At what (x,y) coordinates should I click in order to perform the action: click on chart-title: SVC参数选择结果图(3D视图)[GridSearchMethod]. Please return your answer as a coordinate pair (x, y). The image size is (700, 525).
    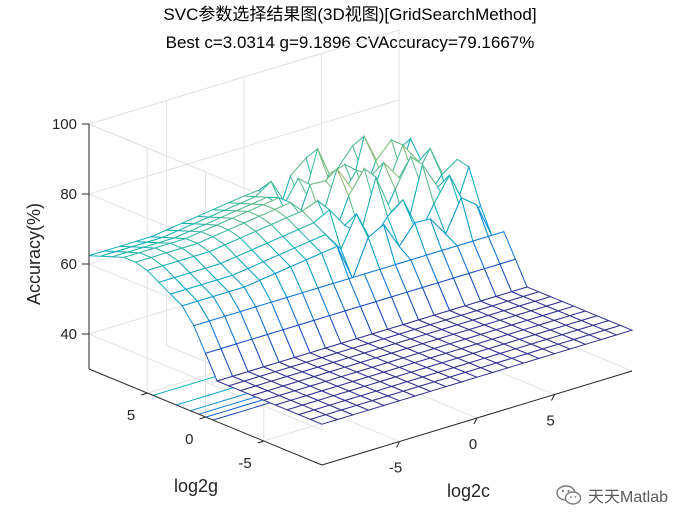
    Looking at the image, I should click on (350, 14).